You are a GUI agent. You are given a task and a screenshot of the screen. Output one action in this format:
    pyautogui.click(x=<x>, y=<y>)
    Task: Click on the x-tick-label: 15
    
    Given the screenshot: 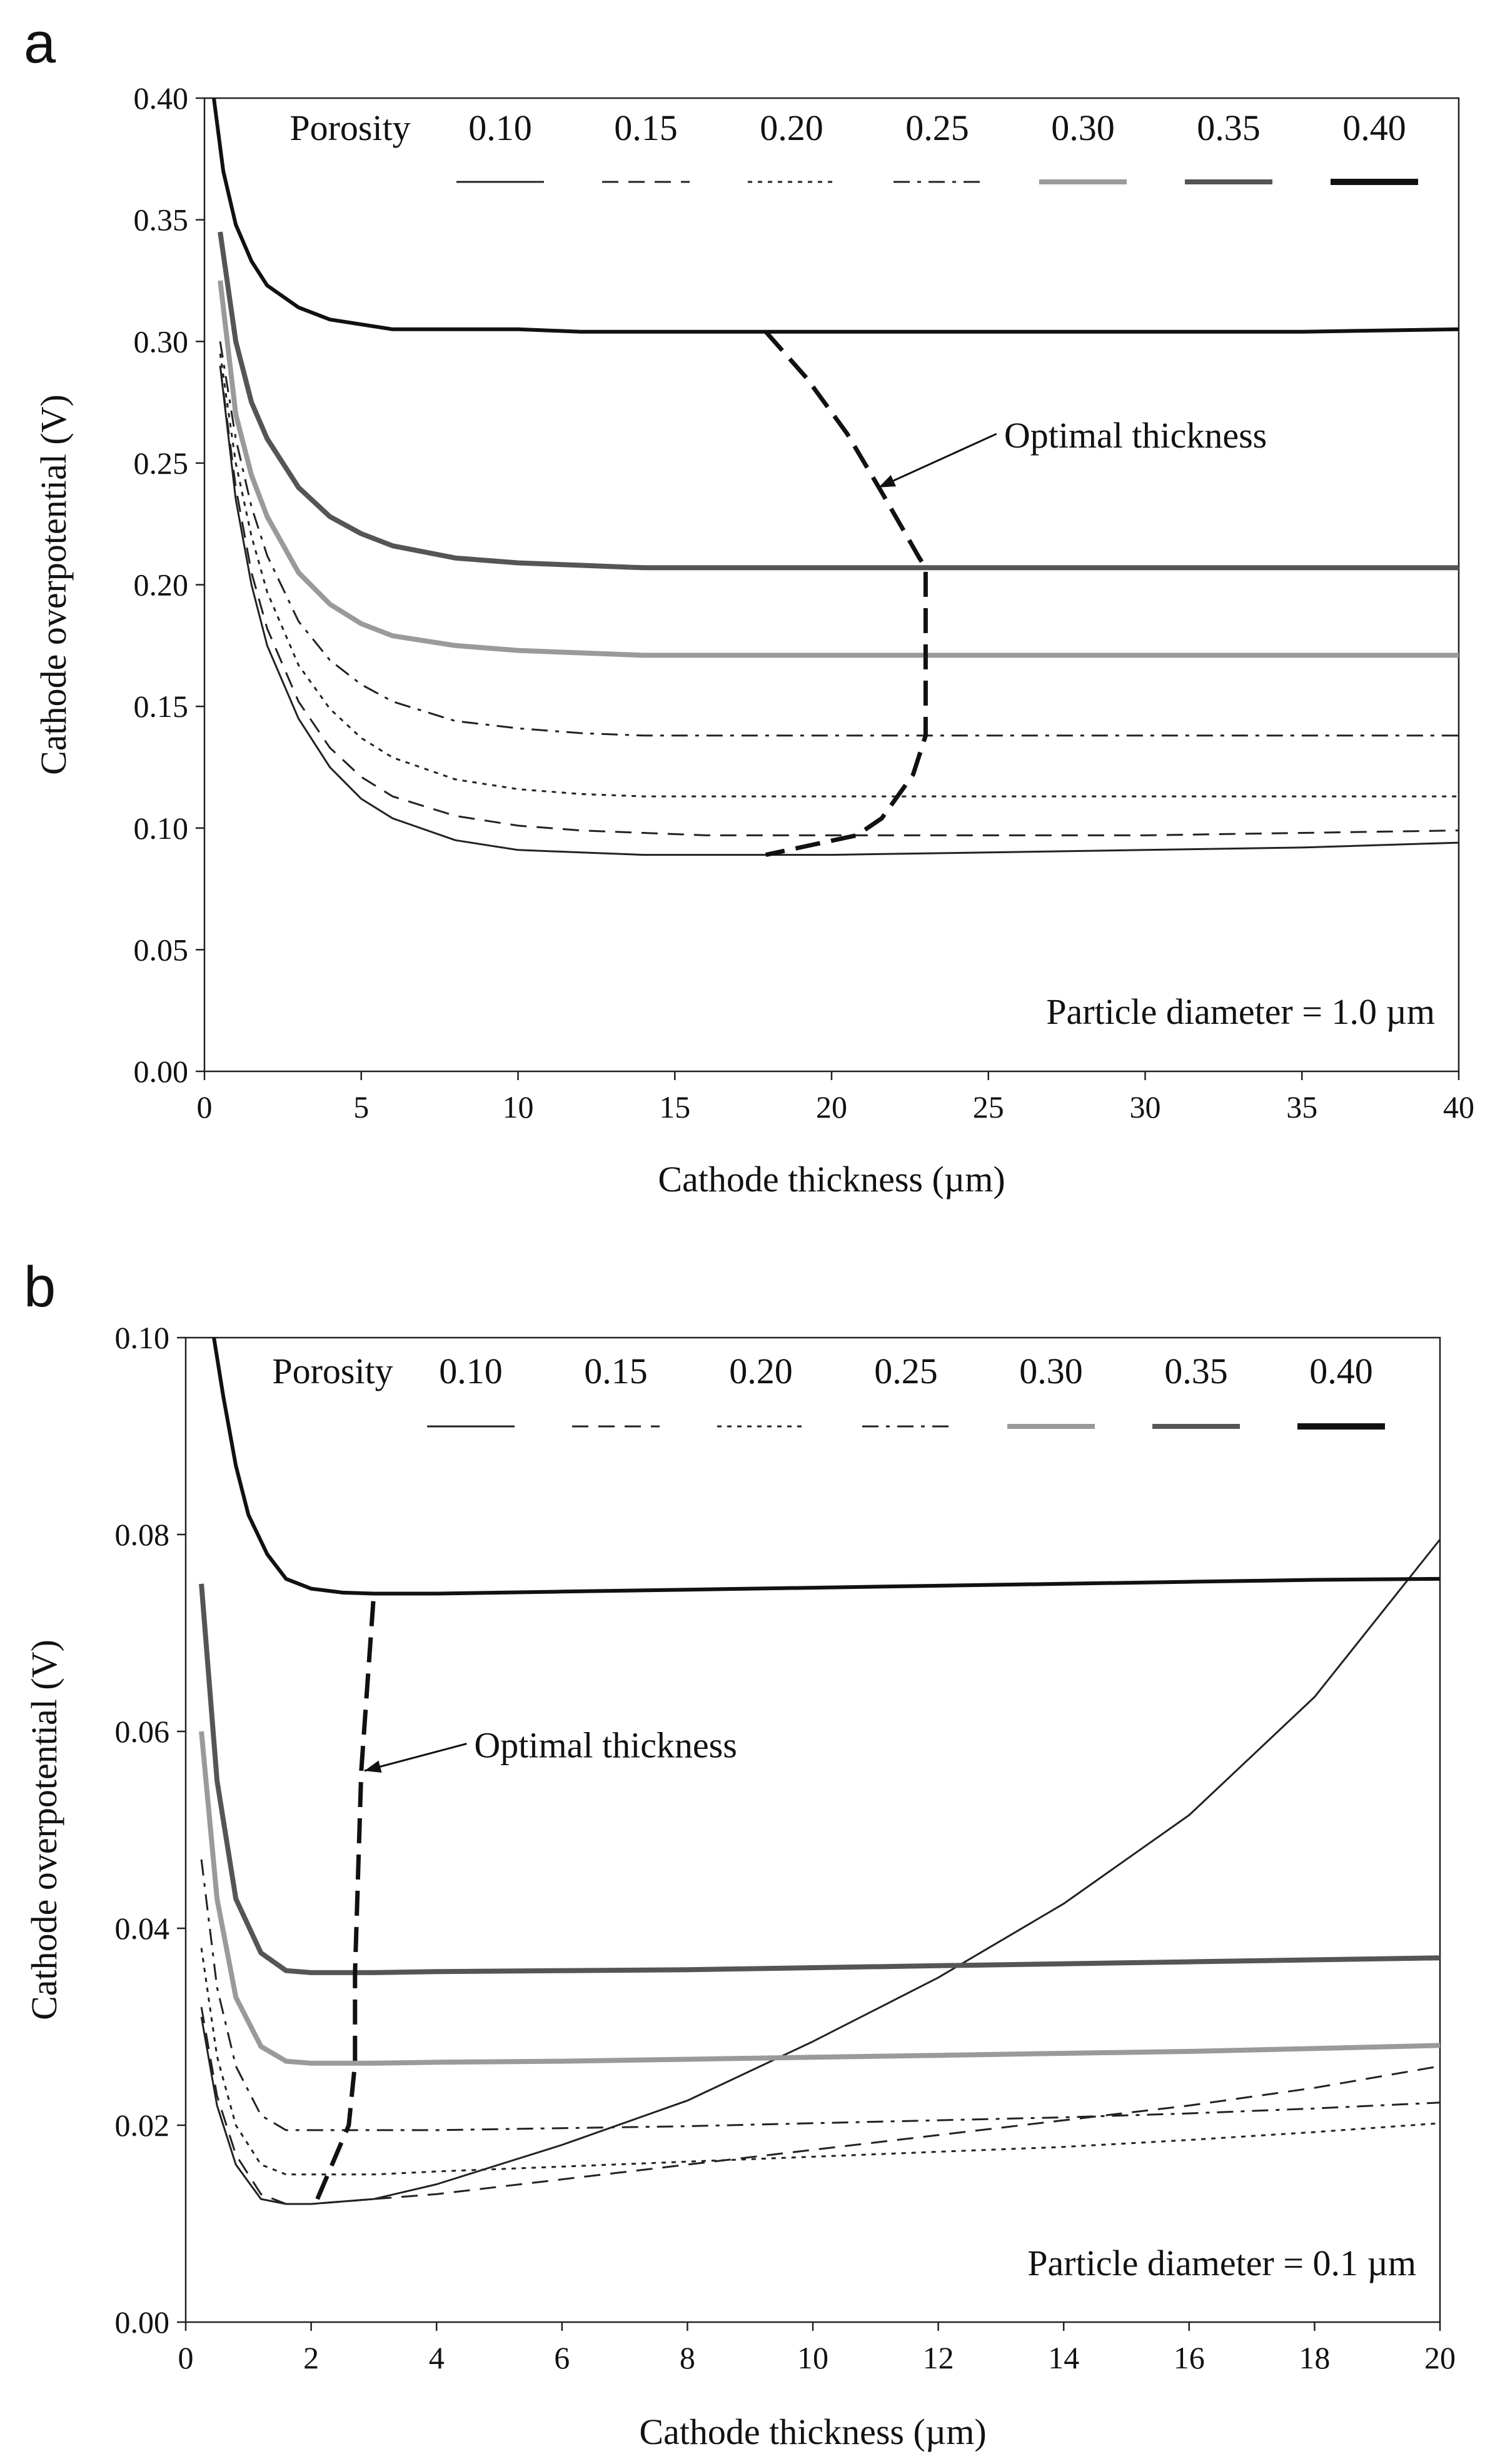 What is the action you would take?
    pyautogui.click(x=675, y=1106)
    